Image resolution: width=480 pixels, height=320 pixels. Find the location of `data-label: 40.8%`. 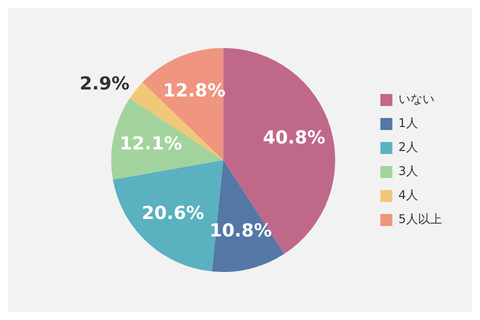

data-label: 40.8% is located at coordinates (294, 138).